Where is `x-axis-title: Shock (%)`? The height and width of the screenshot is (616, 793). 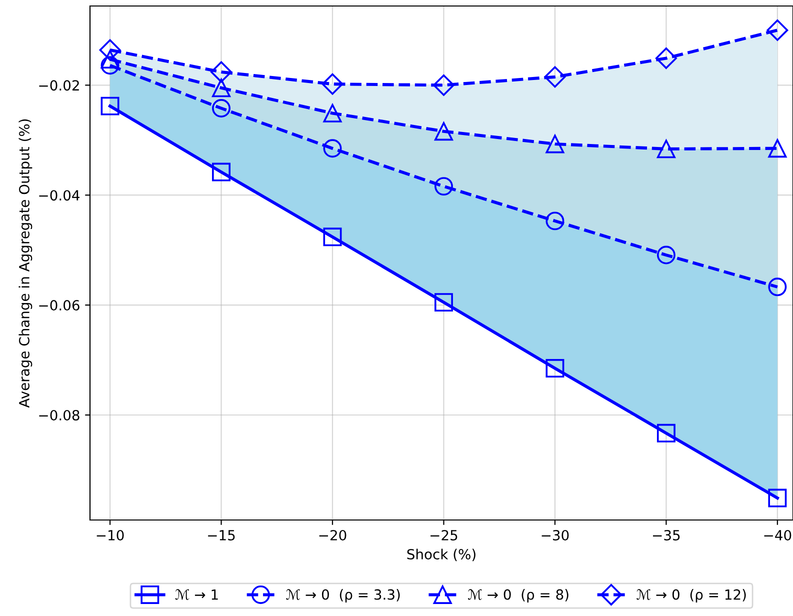
x-axis-title: Shock (%) is located at coordinates (441, 555).